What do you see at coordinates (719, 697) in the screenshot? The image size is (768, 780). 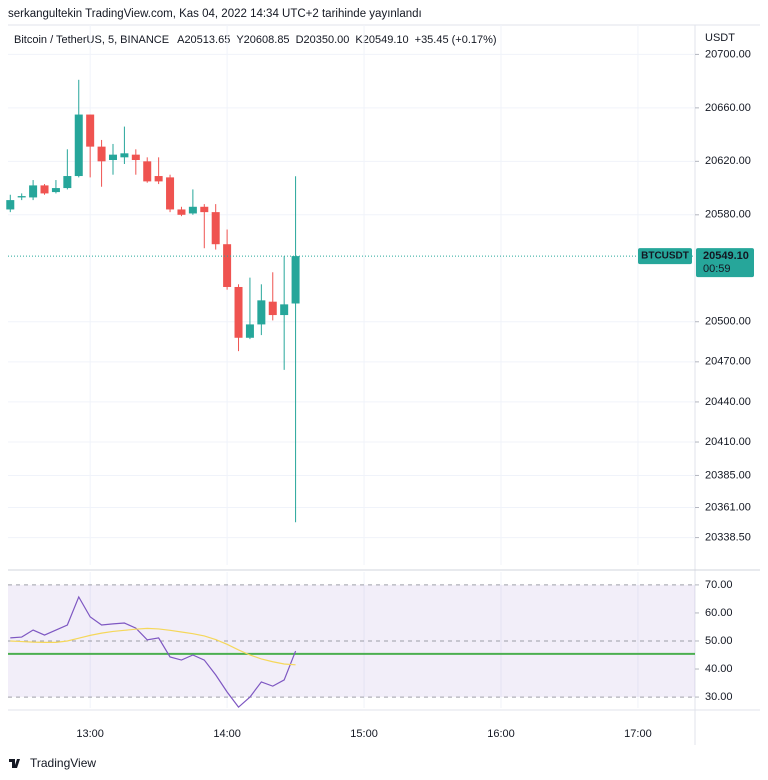 I see `y-tick-label: 30.00` at bounding box center [719, 697].